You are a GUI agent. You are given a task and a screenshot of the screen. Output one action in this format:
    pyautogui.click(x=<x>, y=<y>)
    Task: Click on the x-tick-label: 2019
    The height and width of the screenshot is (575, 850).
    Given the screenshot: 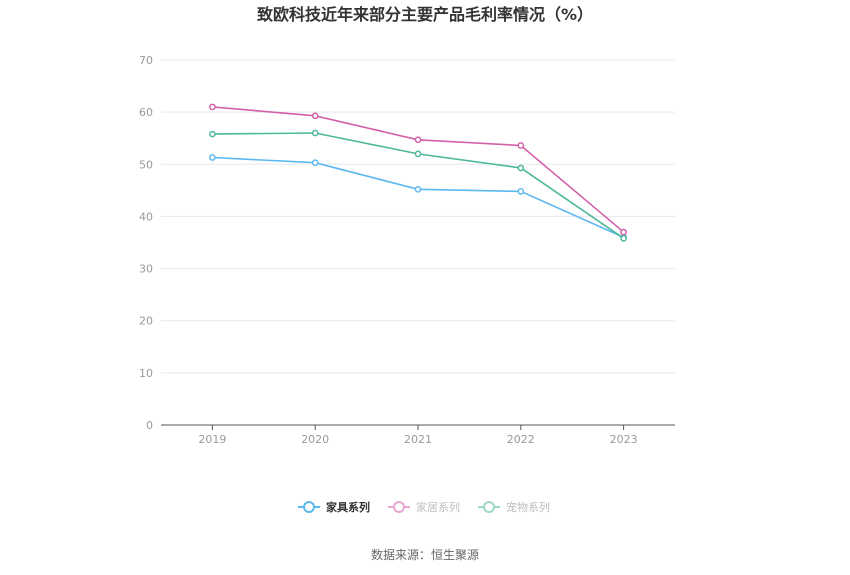 What is the action you would take?
    pyautogui.click(x=212, y=439)
    